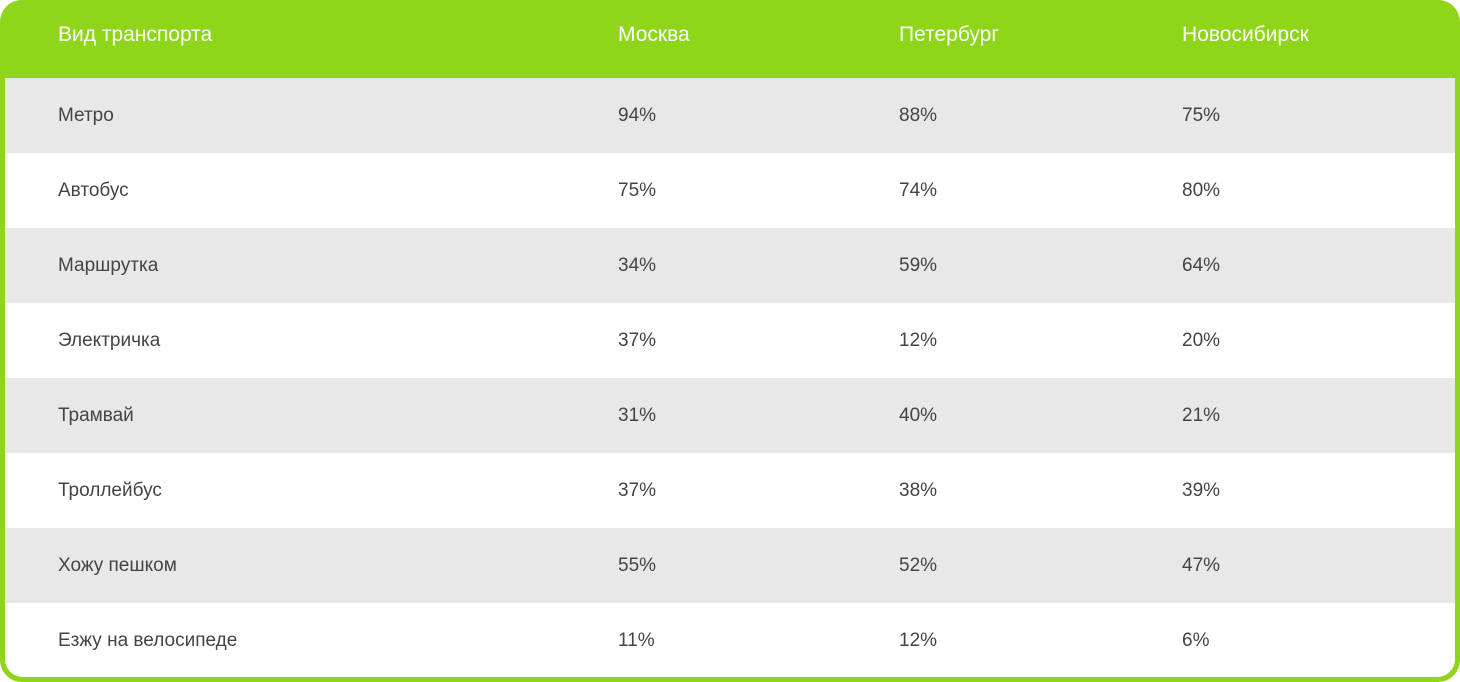 The height and width of the screenshot is (682, 1460). Describe the element at coordinates (636, 640) in the screenshot. I see `cell-value-moscow: 11%` at that location.